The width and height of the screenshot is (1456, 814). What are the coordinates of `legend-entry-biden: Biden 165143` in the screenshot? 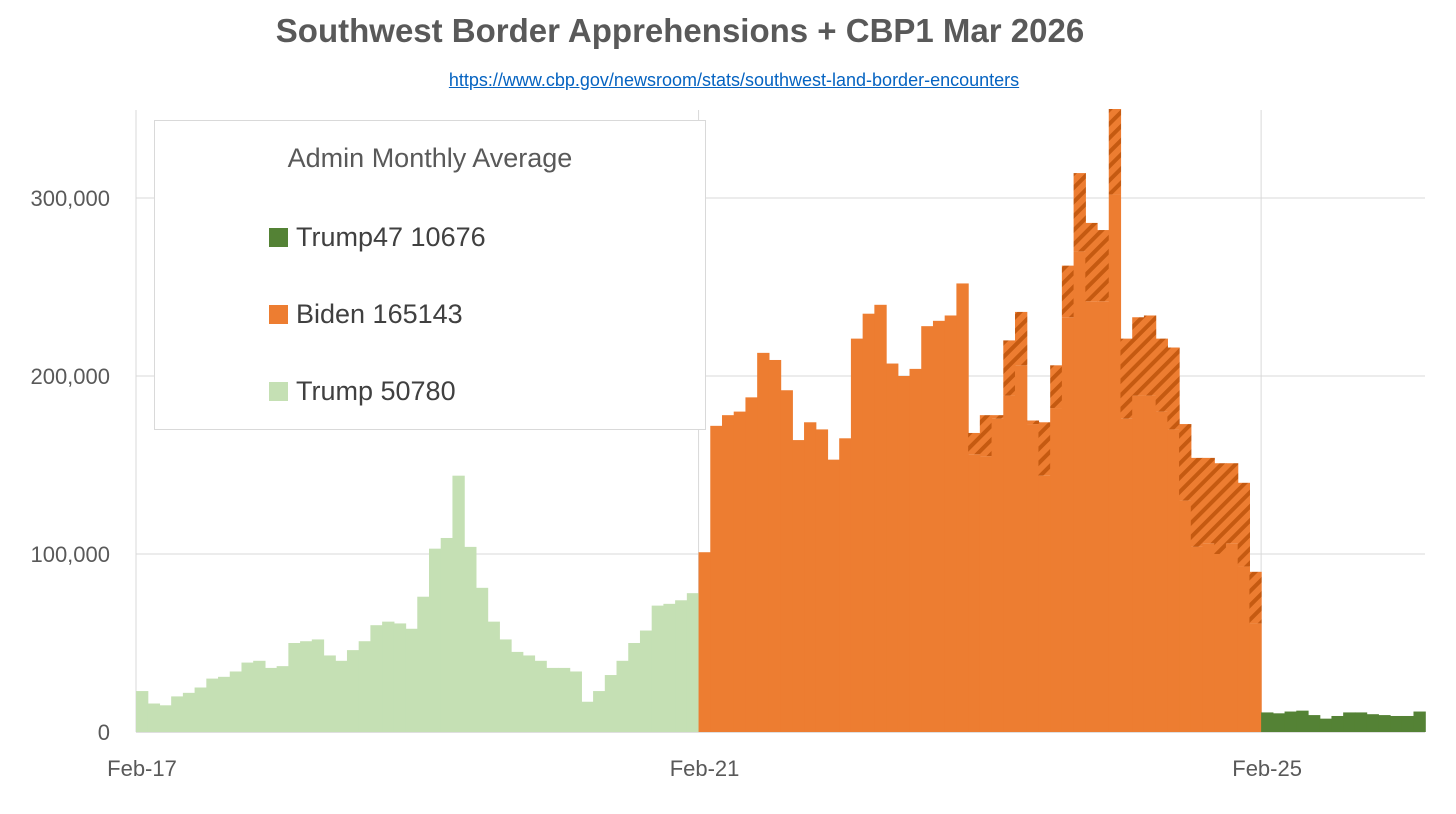 It's located at (366, 314).